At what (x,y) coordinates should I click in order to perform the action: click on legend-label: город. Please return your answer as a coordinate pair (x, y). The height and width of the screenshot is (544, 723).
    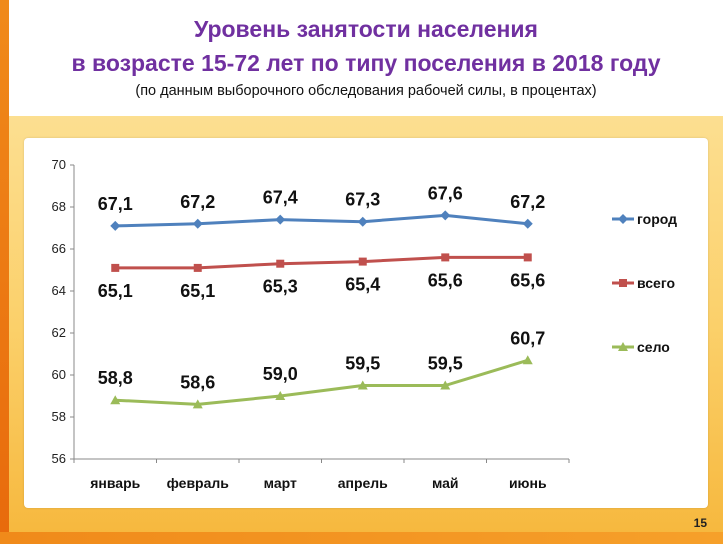
    Looking at the image, I should click on (657, 219).